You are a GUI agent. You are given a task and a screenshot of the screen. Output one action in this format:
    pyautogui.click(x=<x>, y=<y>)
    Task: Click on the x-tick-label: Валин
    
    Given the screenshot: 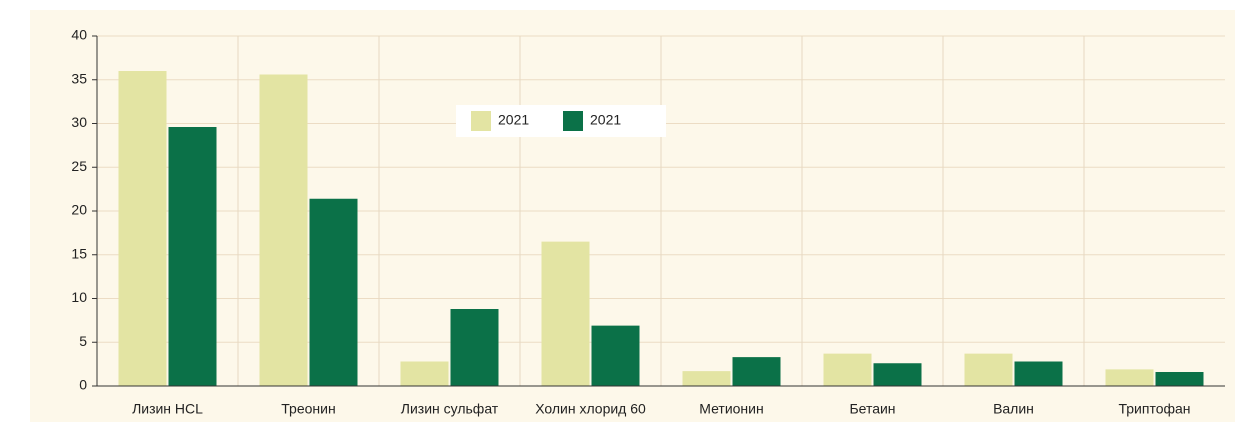 What is the action you would take?
    pyautogui.click(x=1013, y=409)
    